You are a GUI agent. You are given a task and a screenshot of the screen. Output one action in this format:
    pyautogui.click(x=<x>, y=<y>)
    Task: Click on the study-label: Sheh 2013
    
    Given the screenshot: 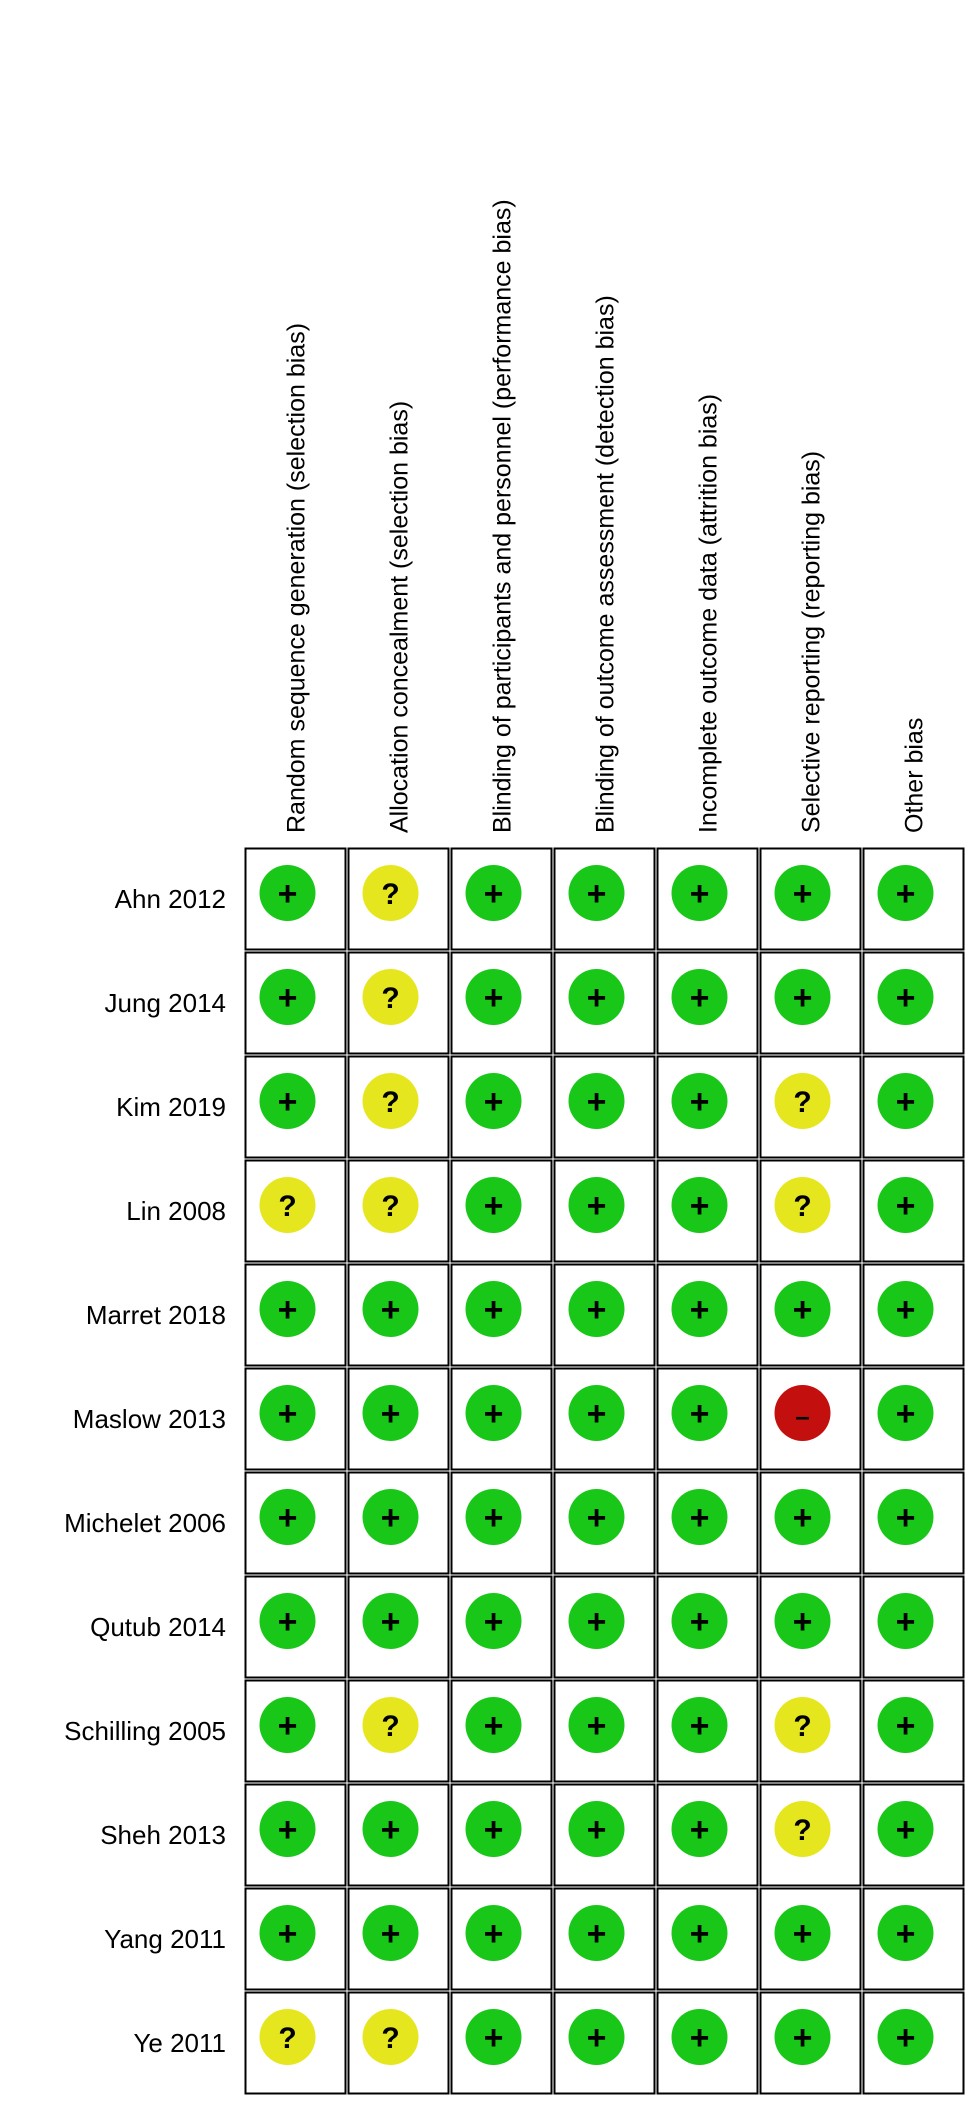 What is the action you would take?
    pyautogui.click(x=163, y=1835)
    